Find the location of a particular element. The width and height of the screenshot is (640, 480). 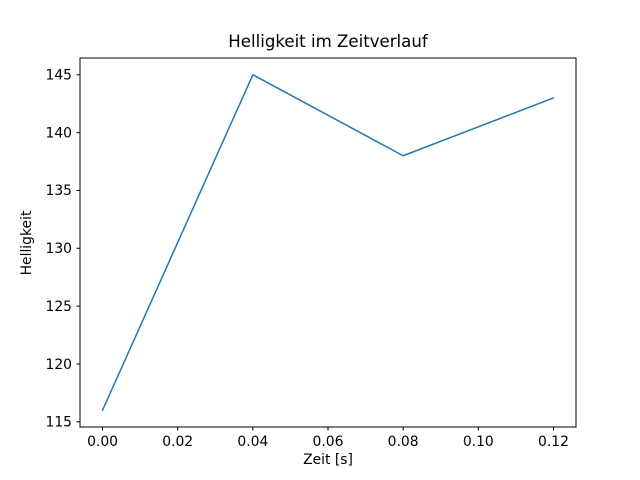

x-tick-label: 0.08 is located at coordinates (403, 442).